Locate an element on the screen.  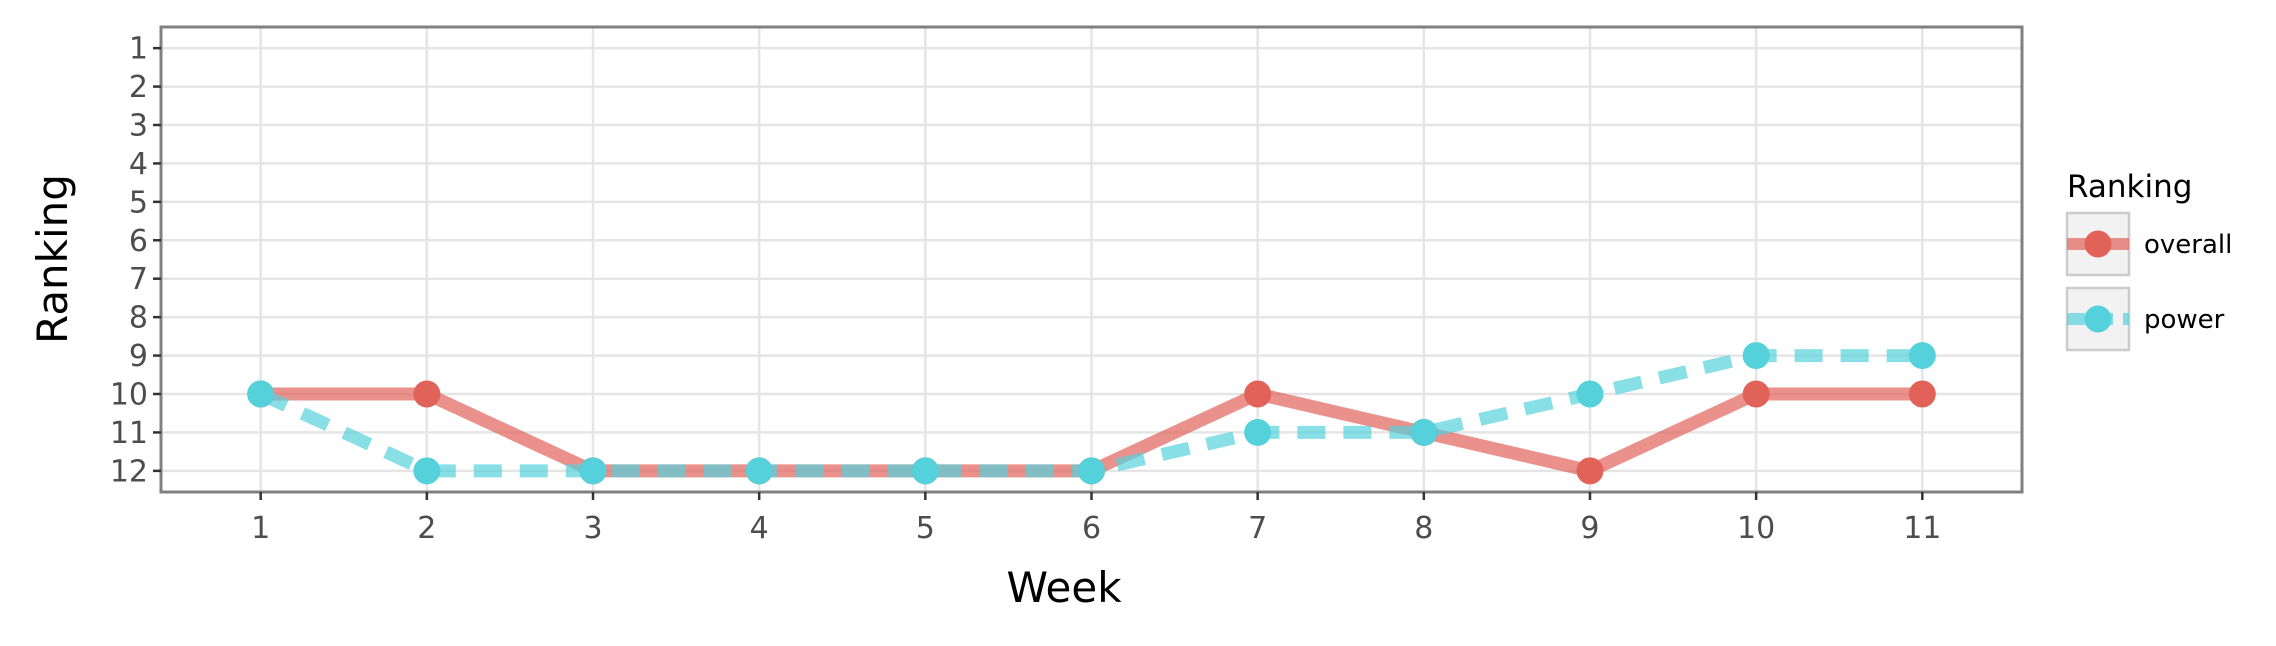
y-tick-label: 12 is located at coordinates (129, 471).